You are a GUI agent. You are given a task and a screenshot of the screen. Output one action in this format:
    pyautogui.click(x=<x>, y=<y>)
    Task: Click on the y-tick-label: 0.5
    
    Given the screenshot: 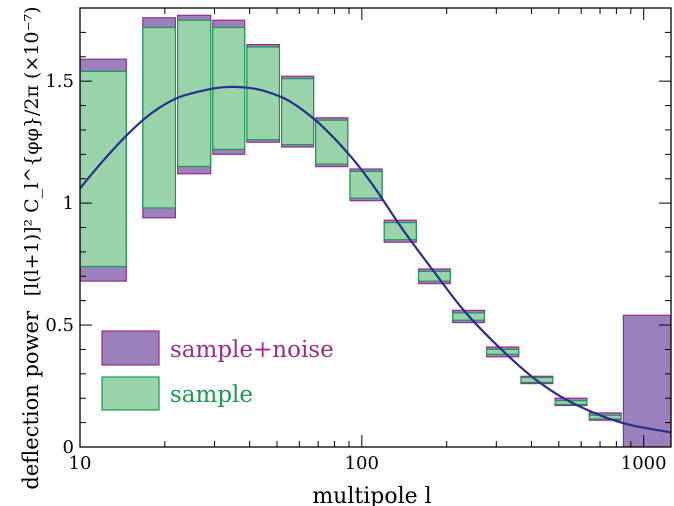 What is the action you would take?
    pyautogui.click(x=59, y=325)
    